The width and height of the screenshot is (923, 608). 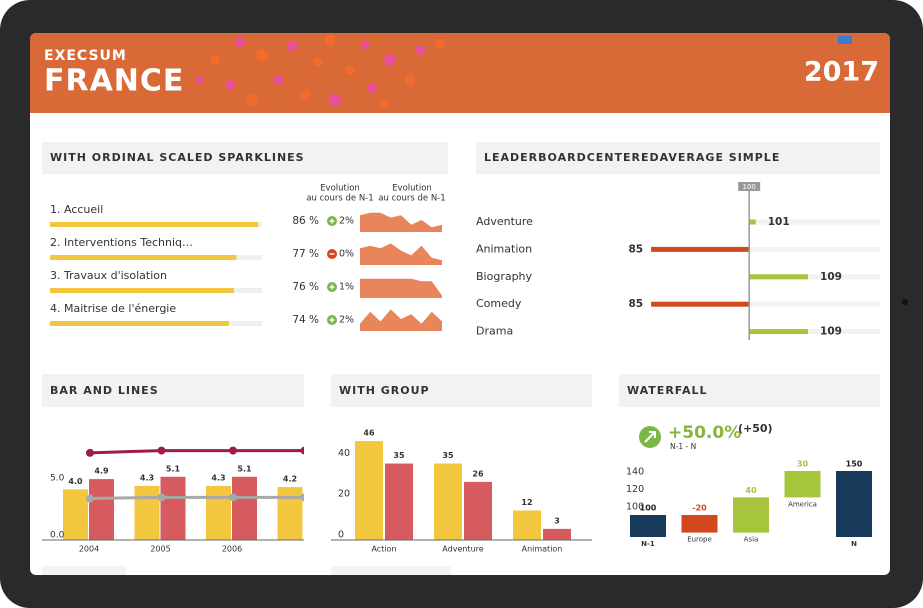 What do you see at coordinates (635, 507) in the screenshot?
I see `y-tick-label: 100` at bounding box center [635, 507].